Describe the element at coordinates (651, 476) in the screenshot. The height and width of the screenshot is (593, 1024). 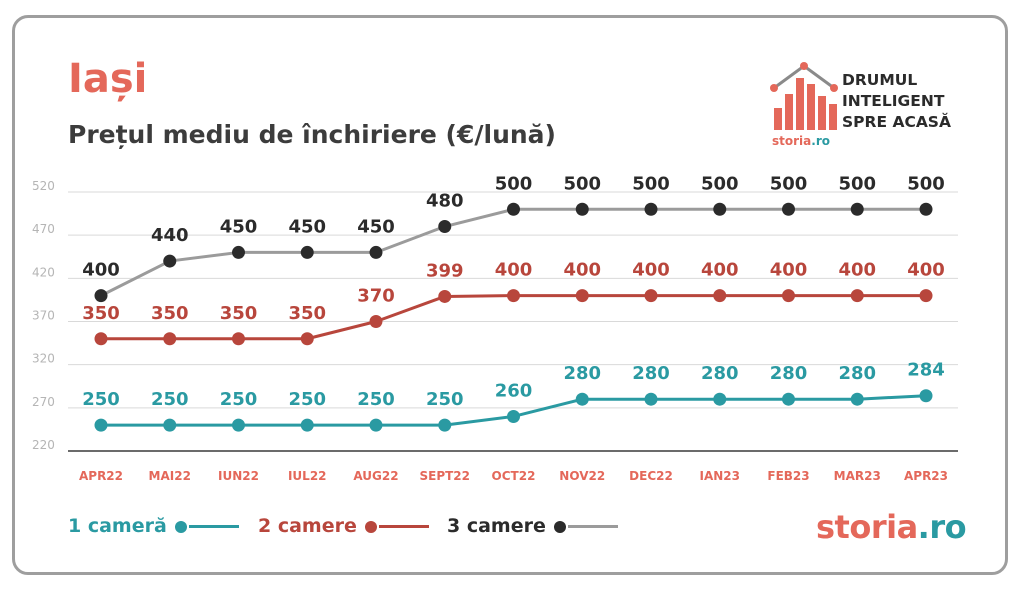
I see `x-tick-label: DEC22` at that location.